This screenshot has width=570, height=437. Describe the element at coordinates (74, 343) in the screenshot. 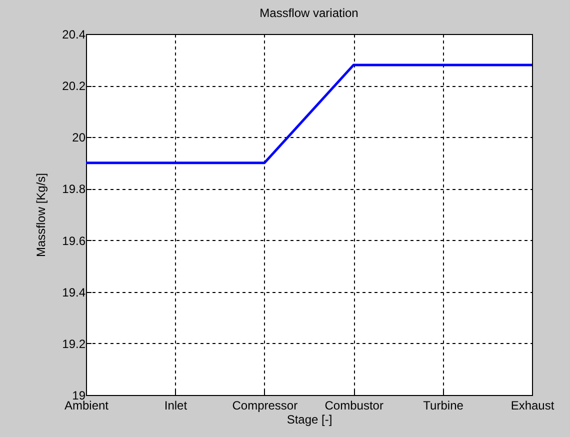

I see `y-tick-label: 19.2` at that location.